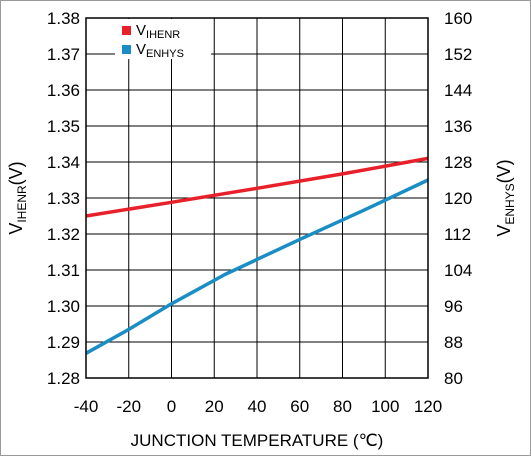 Image resolution: width=531 pixels, height=456 pixels. What do you see at coordinates (510, 203) in the screenshot?
I see `y-axis-label-right-sub: ENHYS` at bounding box center [510, 203].